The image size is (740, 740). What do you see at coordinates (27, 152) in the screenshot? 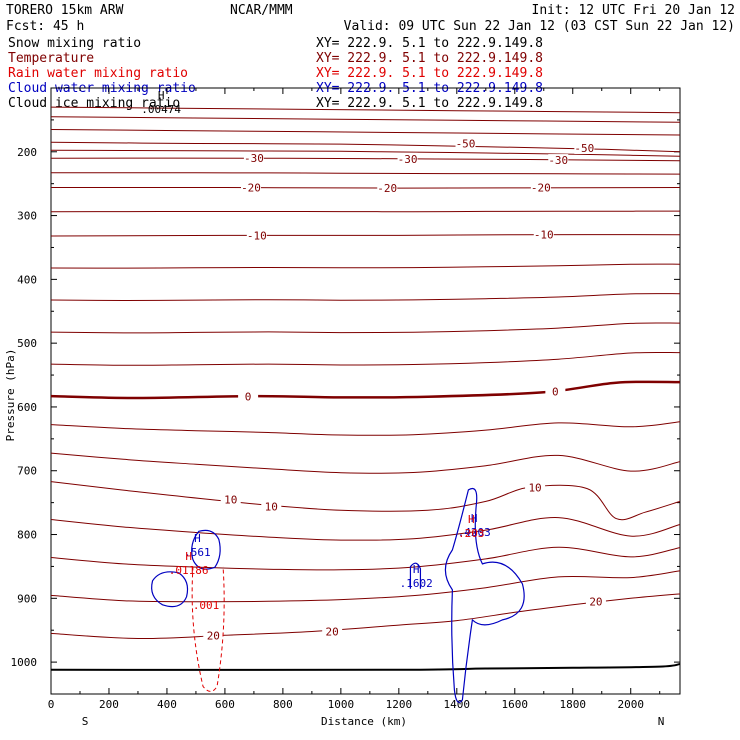
I see `y-tick-label: 200` at bounding box center [27, 152].